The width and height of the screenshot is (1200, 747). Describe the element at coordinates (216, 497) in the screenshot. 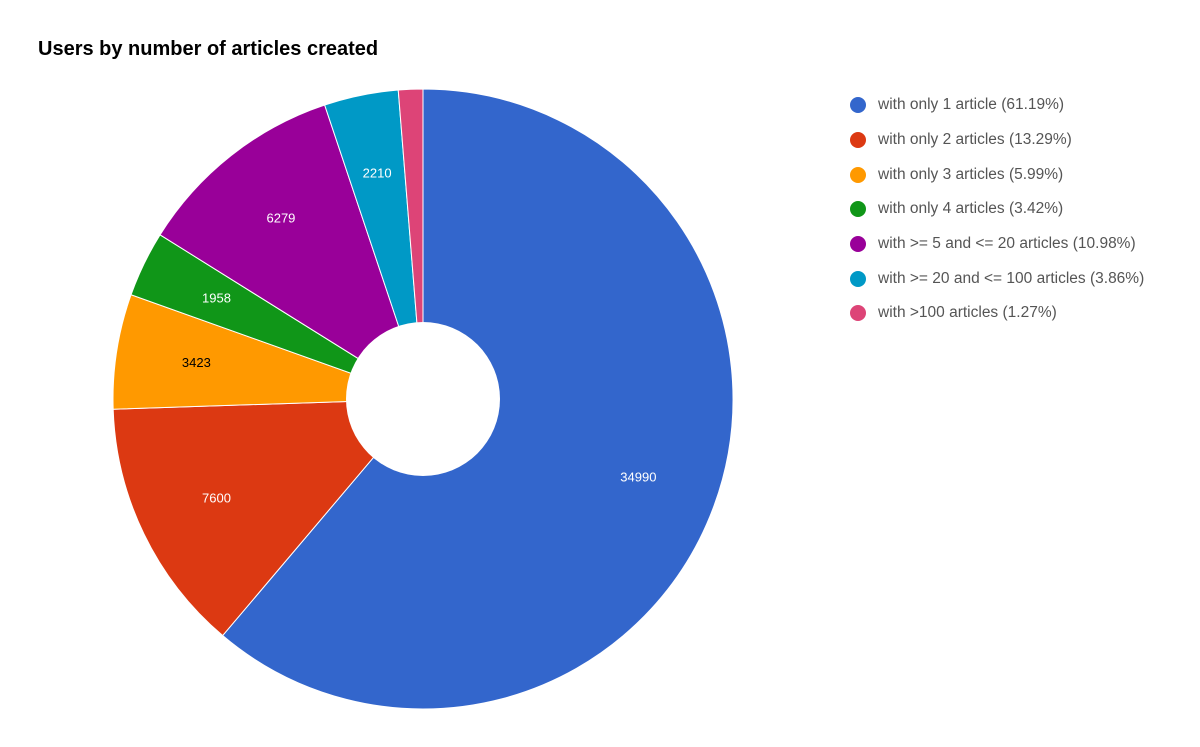

I see `slice-value-label-2: 7600` at that location.